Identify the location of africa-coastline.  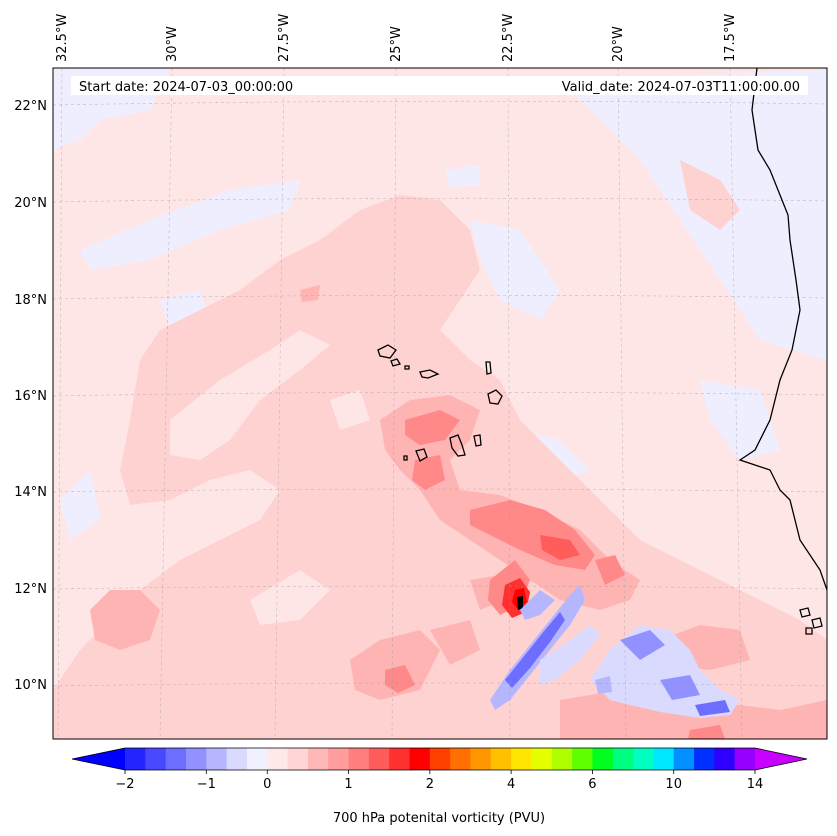
(782, 329).